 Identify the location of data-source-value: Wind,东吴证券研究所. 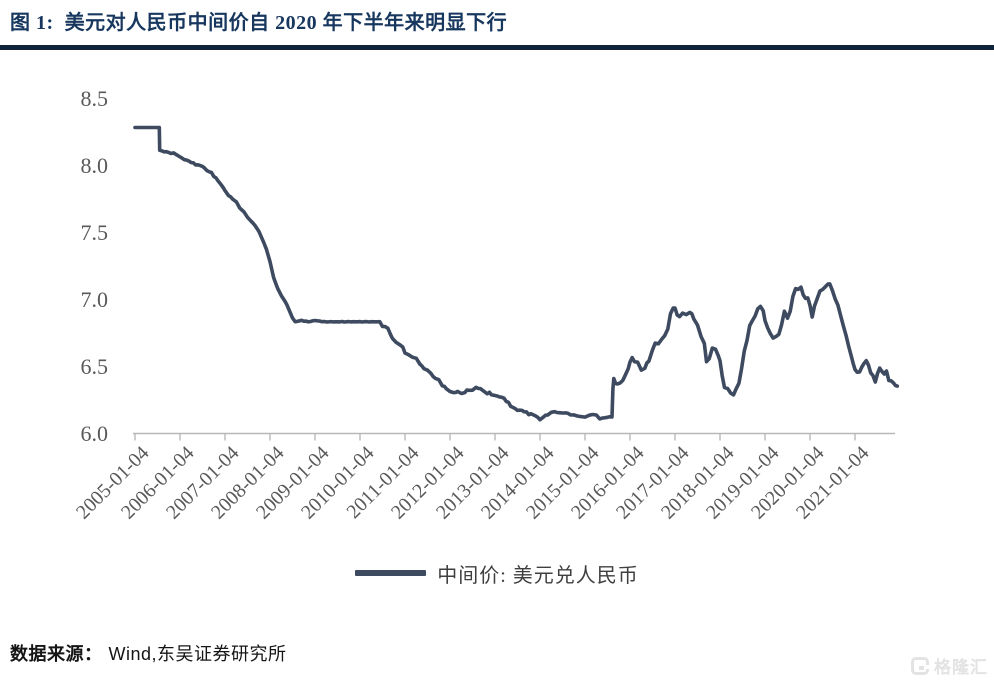
(197, 654).